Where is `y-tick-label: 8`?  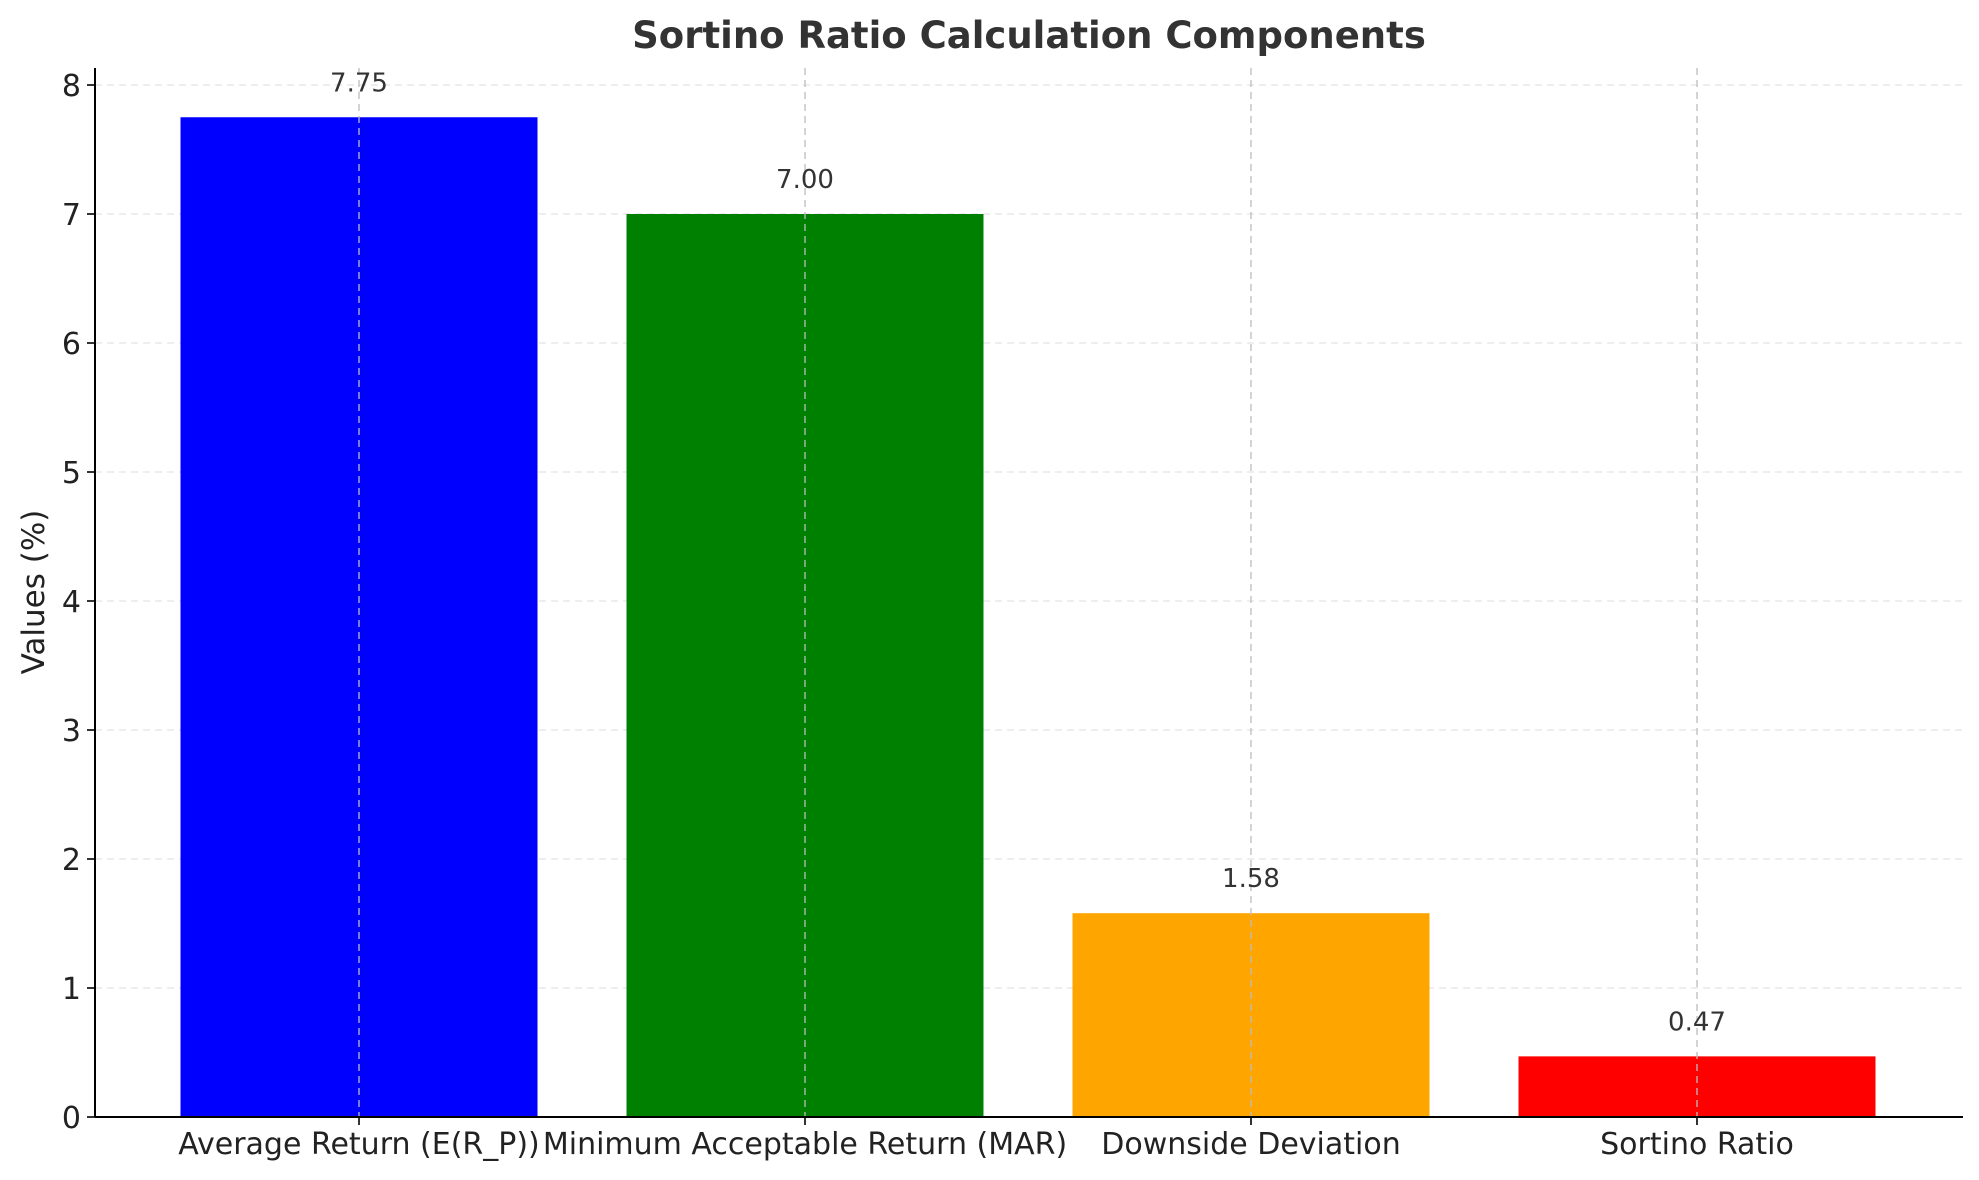
y-tick-label: 8 is located at coordinates (71, 86).